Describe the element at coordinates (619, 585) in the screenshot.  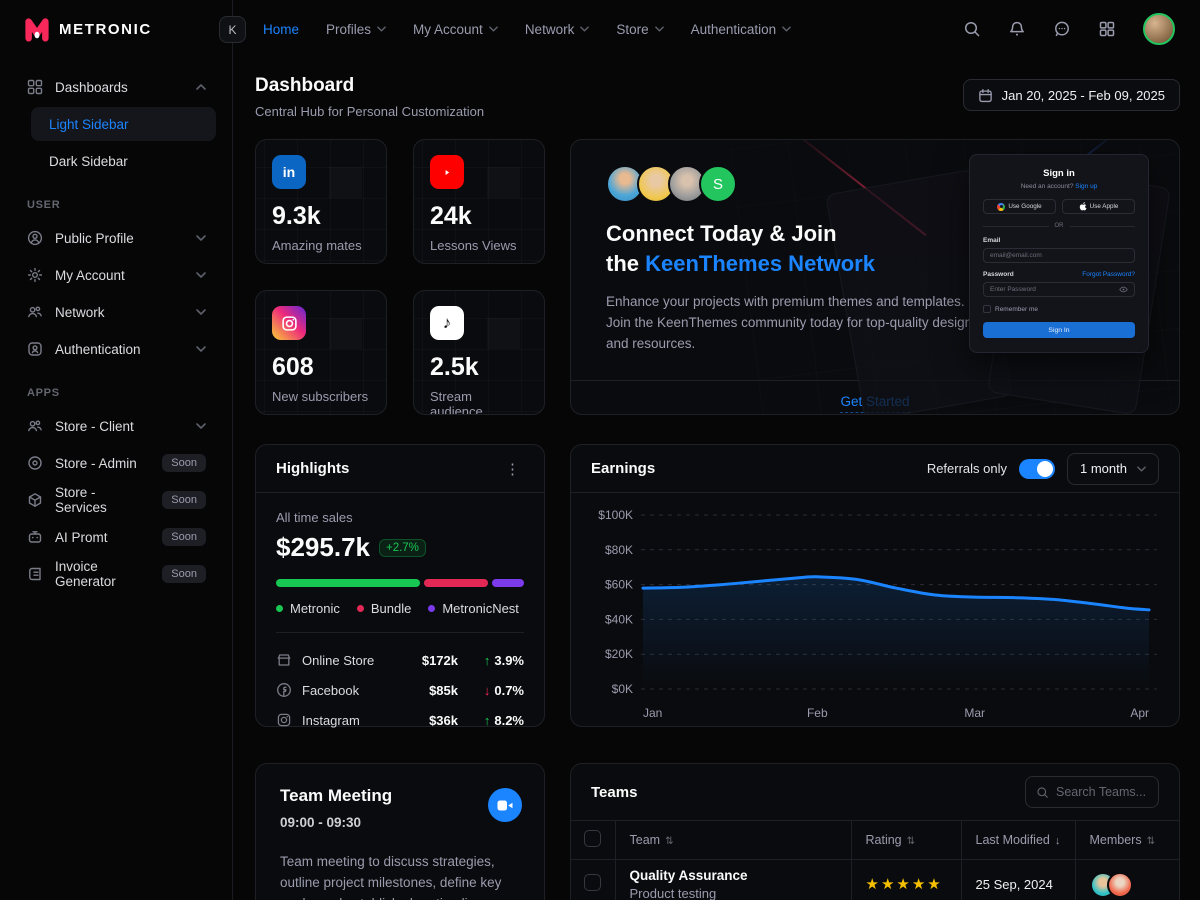
I see `svg-text: $60K` at that location.